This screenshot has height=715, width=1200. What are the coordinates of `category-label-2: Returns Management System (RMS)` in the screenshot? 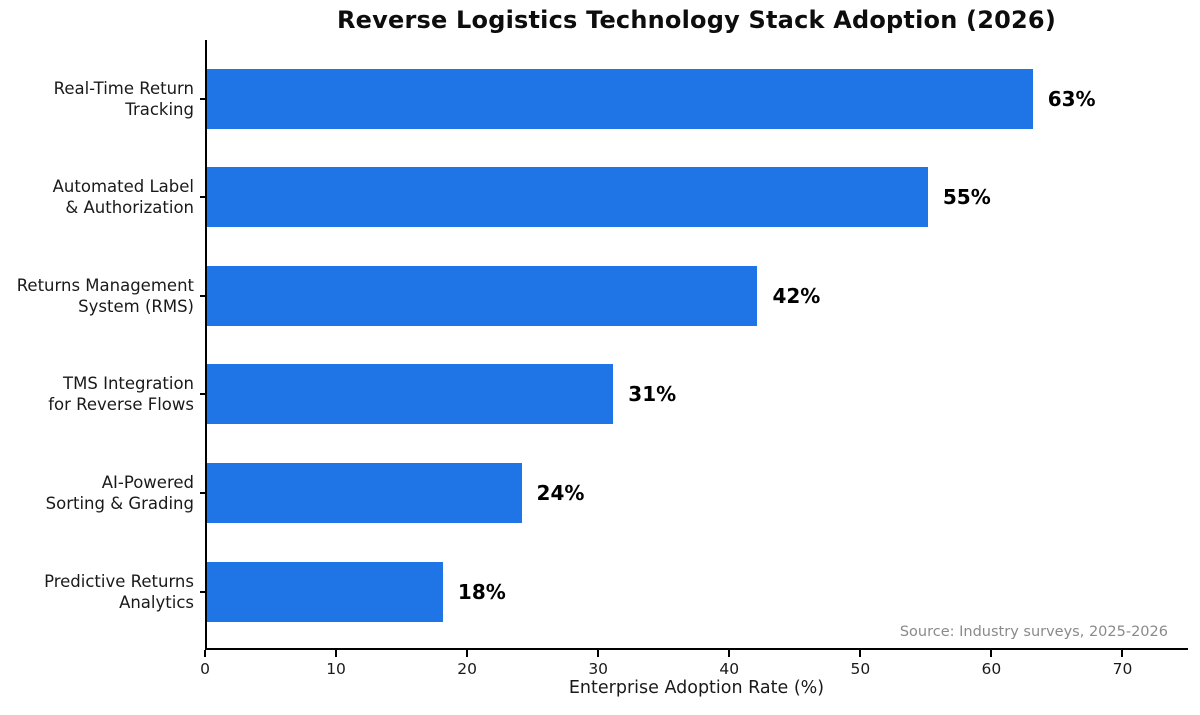 It's located at (105, 295).